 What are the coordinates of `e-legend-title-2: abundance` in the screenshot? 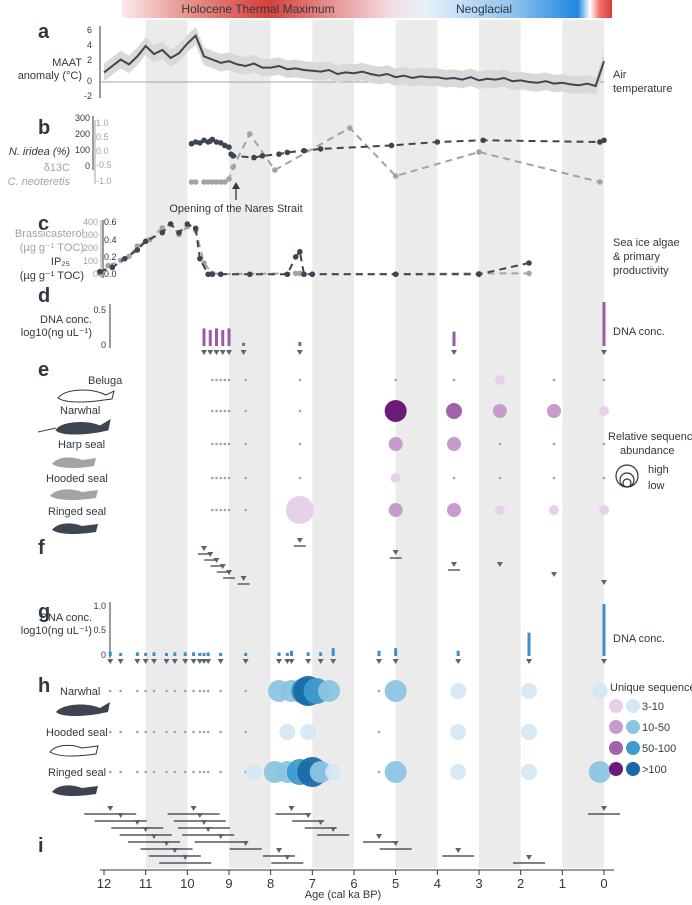 It's located at (647, 451).